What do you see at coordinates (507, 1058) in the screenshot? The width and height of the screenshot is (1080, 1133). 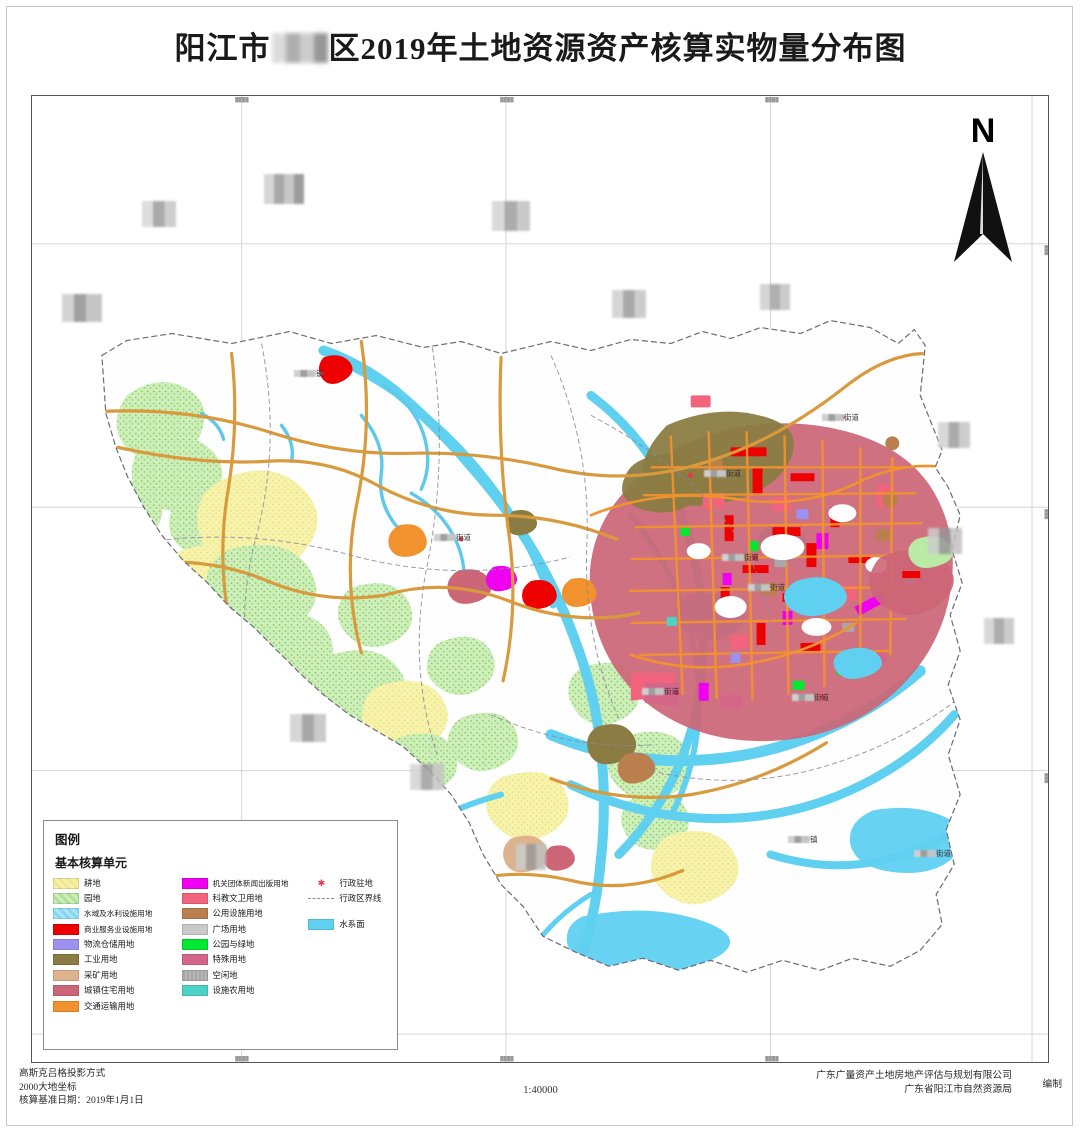 I see `graticule-label-bottom-2: ████` at bounding box center [507, 1058].